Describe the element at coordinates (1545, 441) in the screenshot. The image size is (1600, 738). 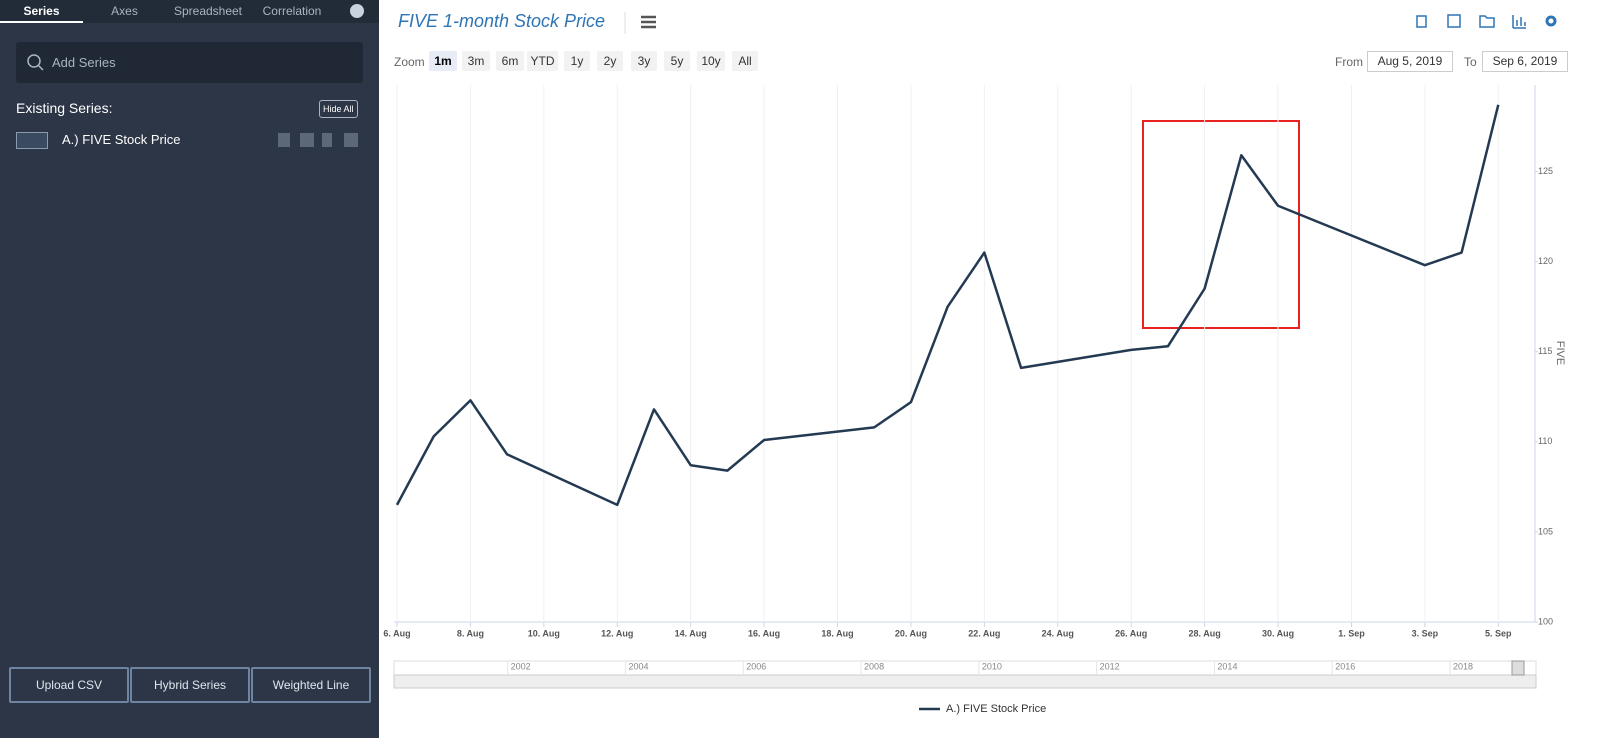
I see `y-tick-label: 110` at that location.